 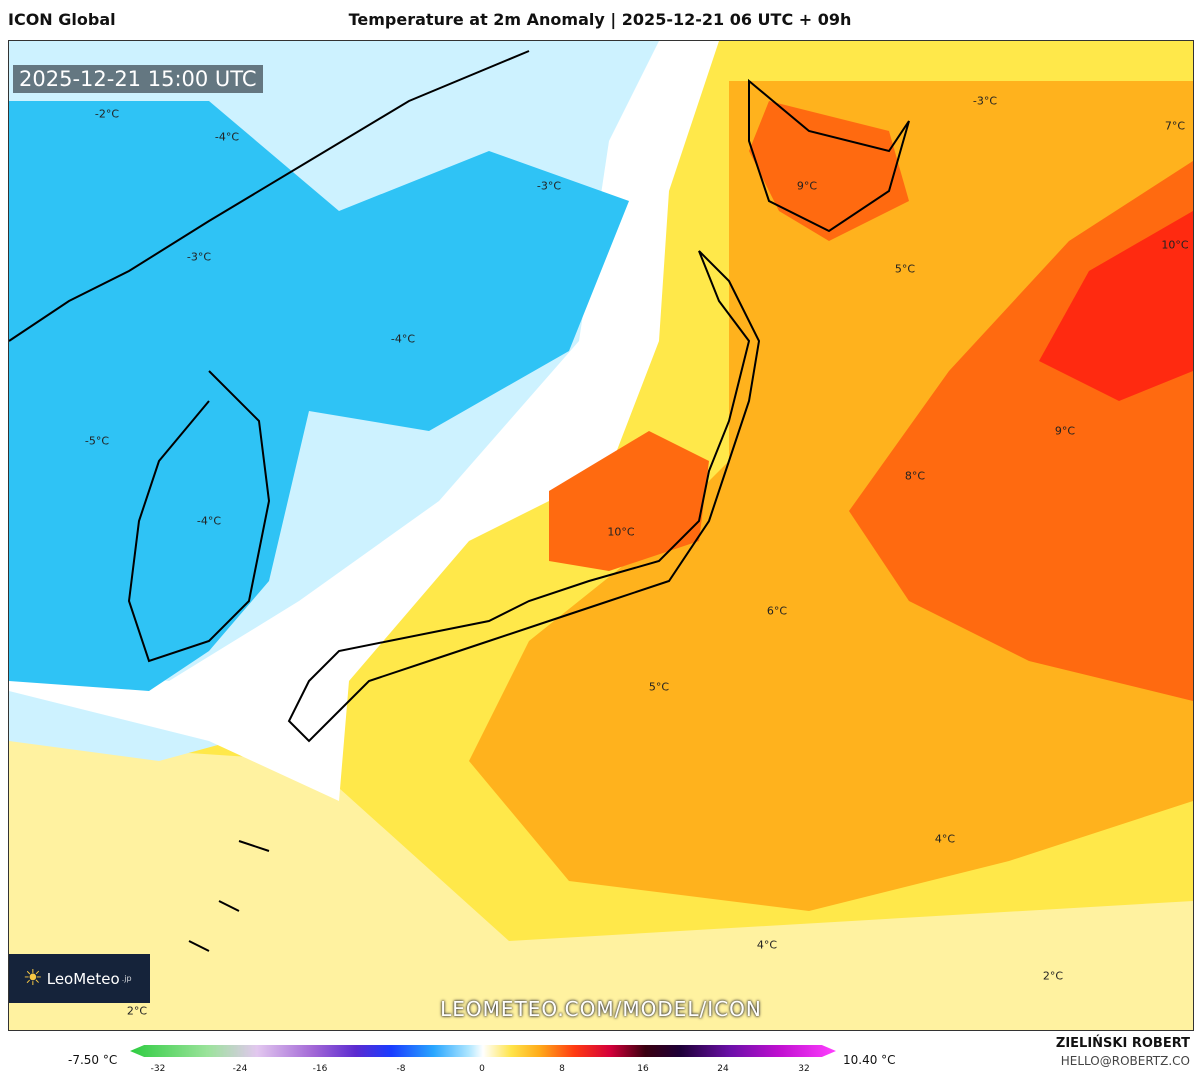 I want to click on coastline-islands, so click(x=229, y=896).